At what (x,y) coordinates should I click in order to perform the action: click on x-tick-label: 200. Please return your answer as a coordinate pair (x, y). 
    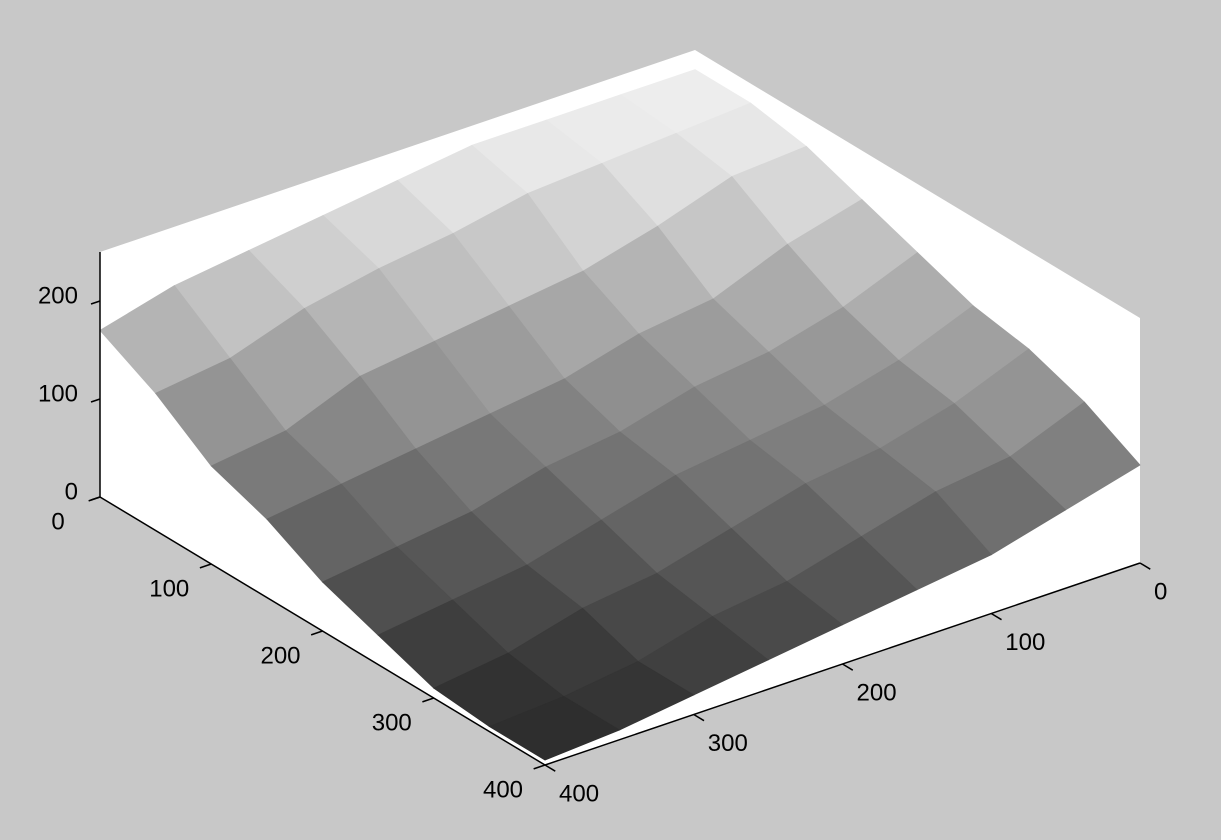
    Looking at the image, I should click on (877, 692).